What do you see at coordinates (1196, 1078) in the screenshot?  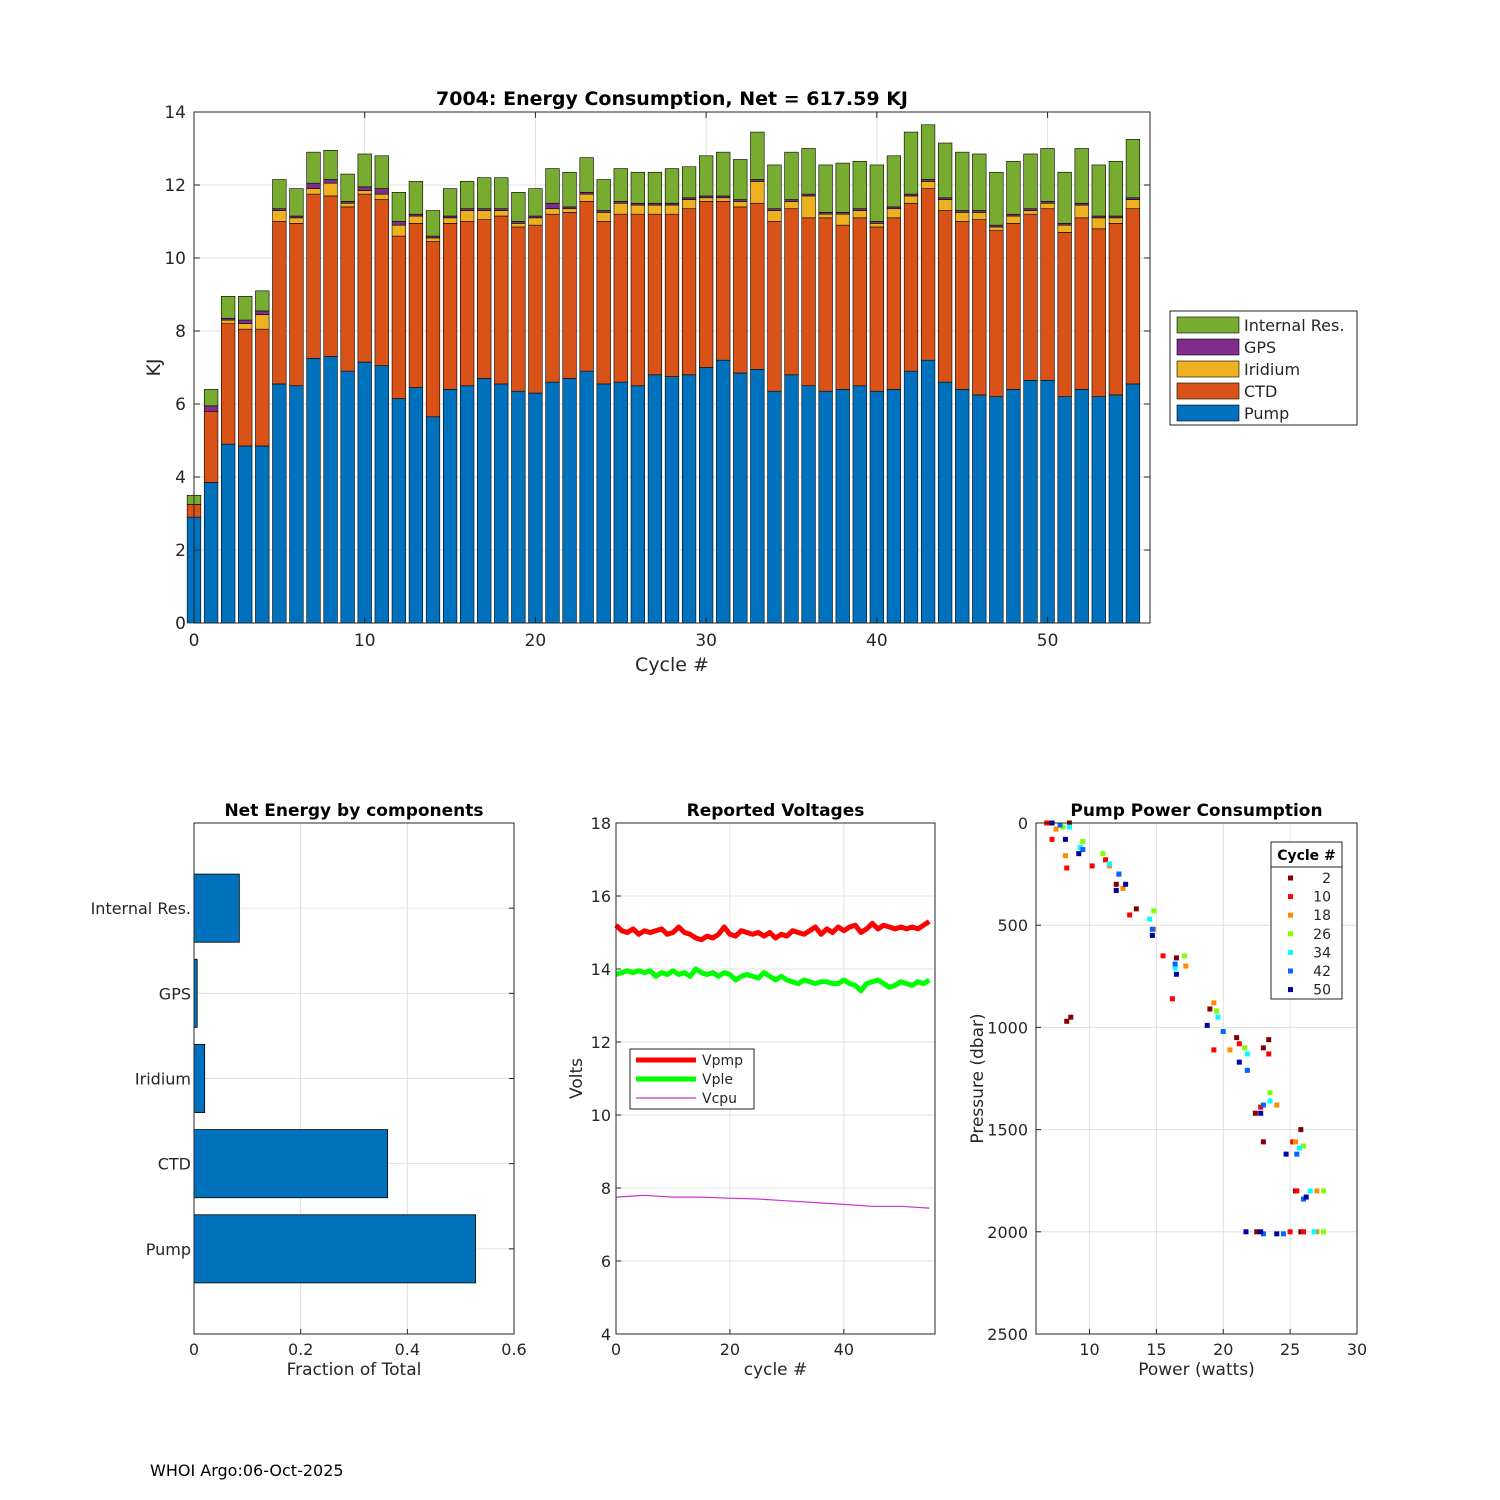 I see `pump-axes-frame` at bounding box center [1196, 1078].